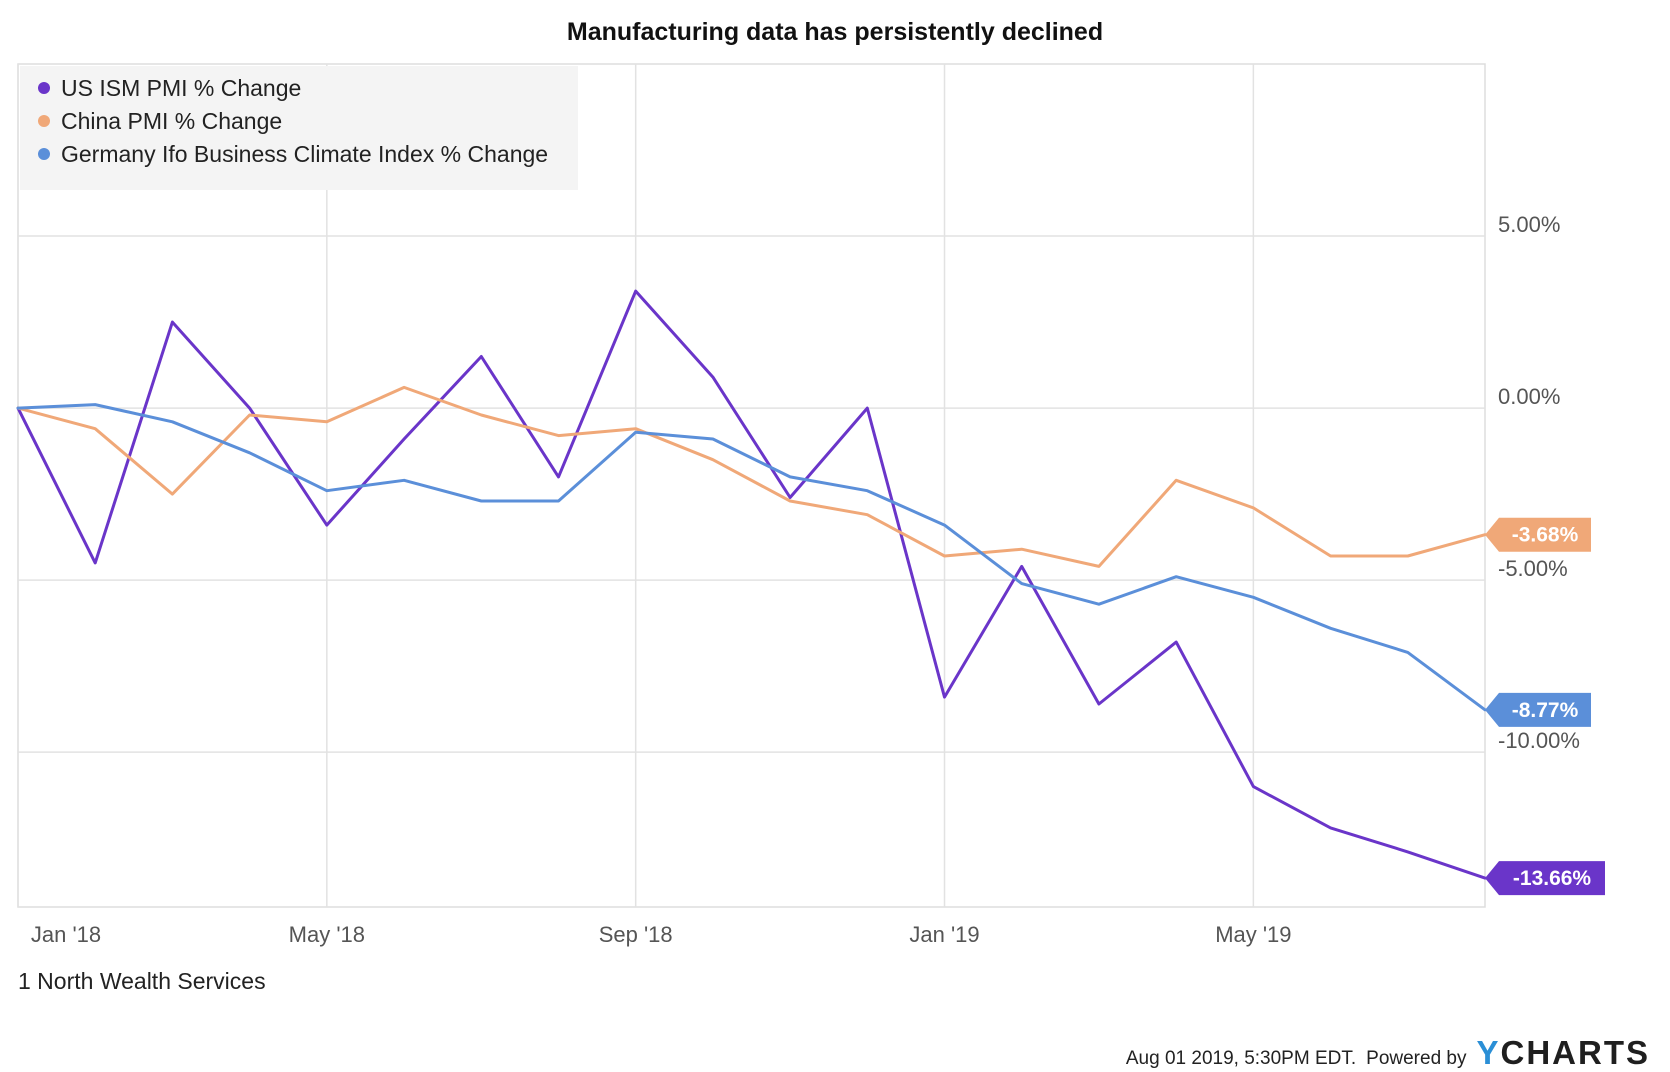 This screenshot has width=1670, height=1072. What do you see at coordinates (1253, 934) in the screenshot?
I see `x-tick-label: May '19` at bounding box center [1253, 934].